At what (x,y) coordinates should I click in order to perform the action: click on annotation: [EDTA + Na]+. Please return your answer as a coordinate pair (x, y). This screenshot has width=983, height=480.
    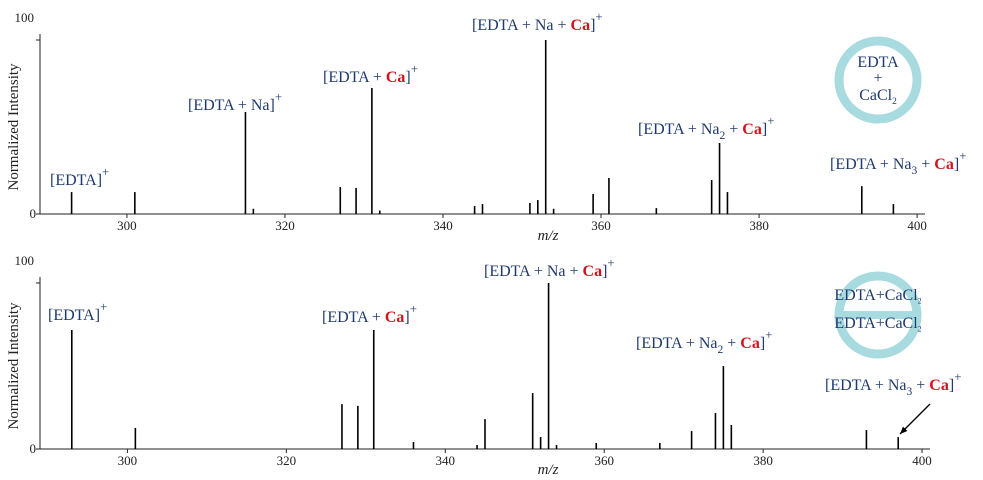
    Looking at the image, I should click on (235, 102).